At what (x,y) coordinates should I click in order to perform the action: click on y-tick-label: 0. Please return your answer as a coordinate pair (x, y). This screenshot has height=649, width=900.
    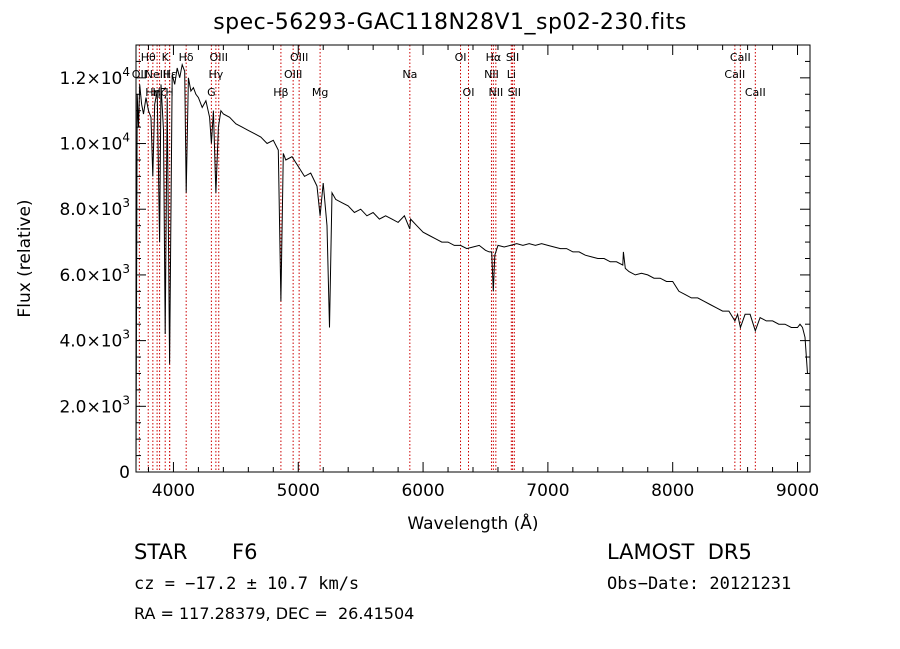
    Looking at the image, I should click on (124, 473).